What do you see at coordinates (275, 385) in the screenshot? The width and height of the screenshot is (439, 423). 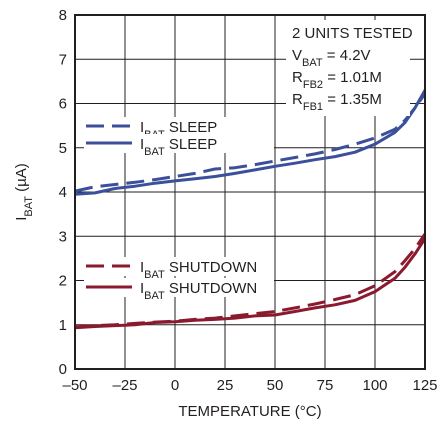 I see `x-tick-label: 50` at bounding box center [275, 385].